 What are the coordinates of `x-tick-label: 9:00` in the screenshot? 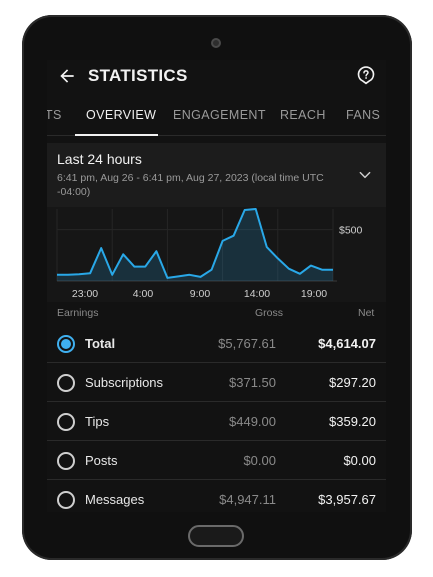 It's located at (200, 294).